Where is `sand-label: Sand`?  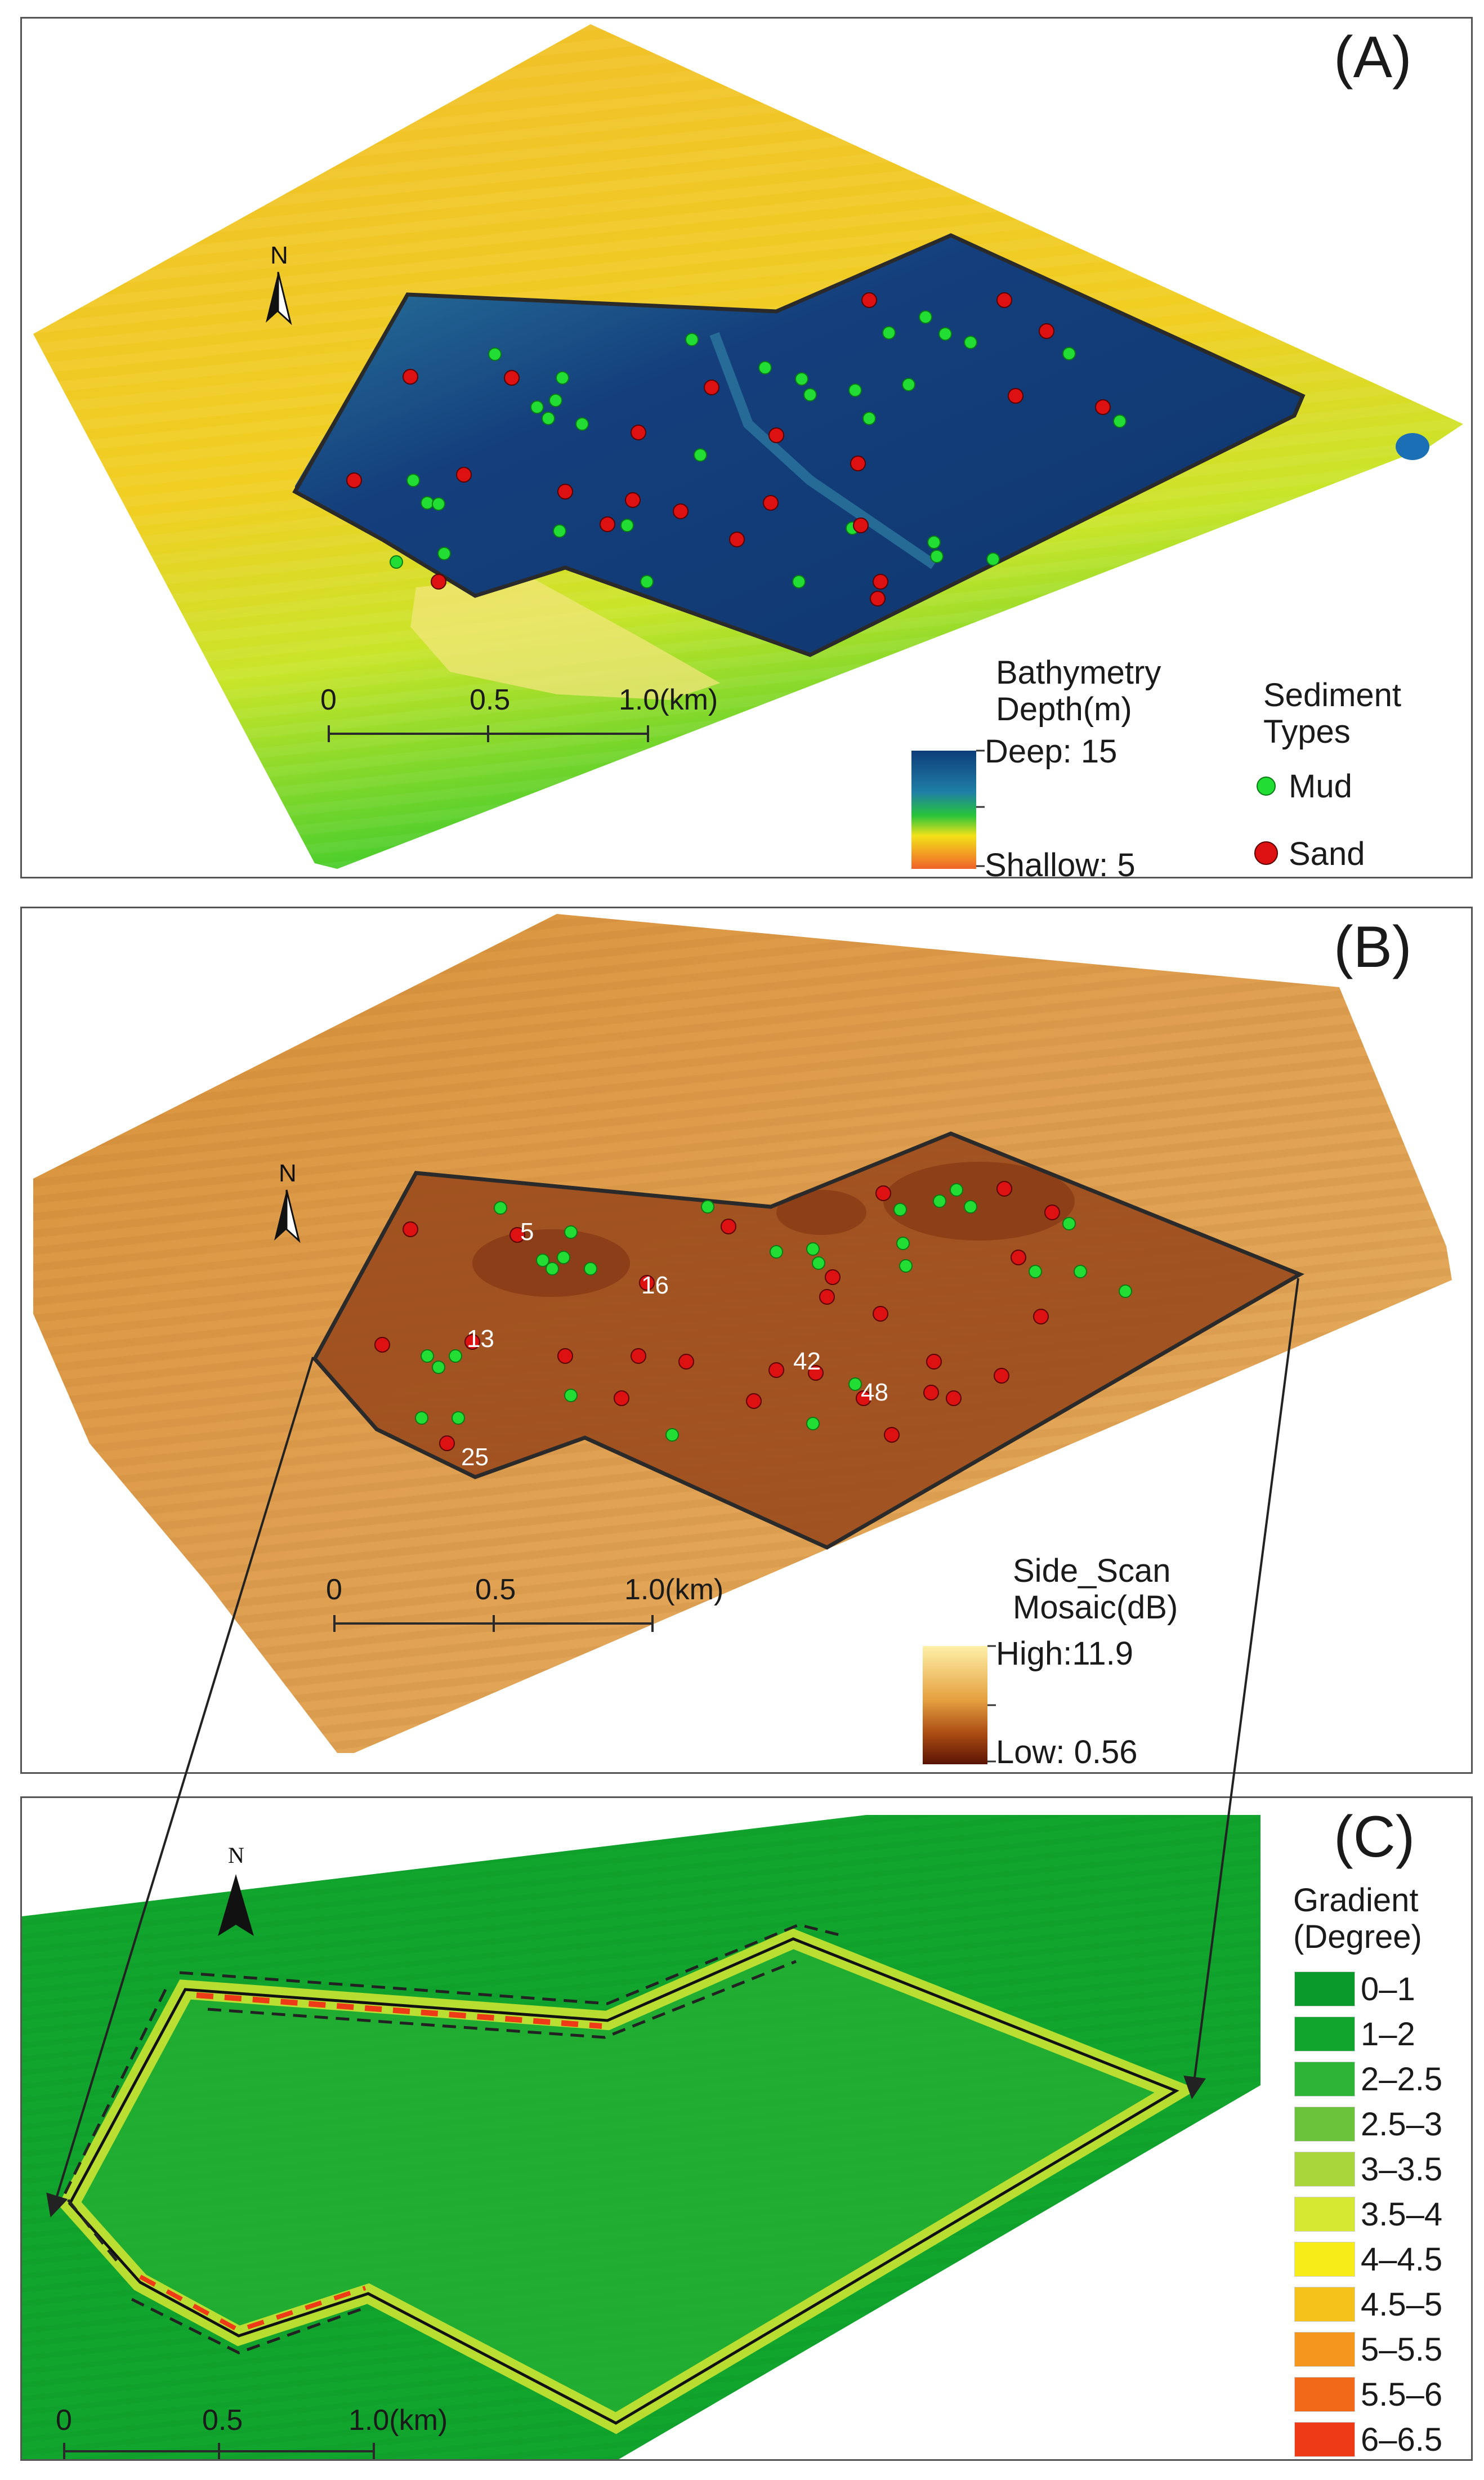 sand-label: Sand is located at coordinates (1327, 854).